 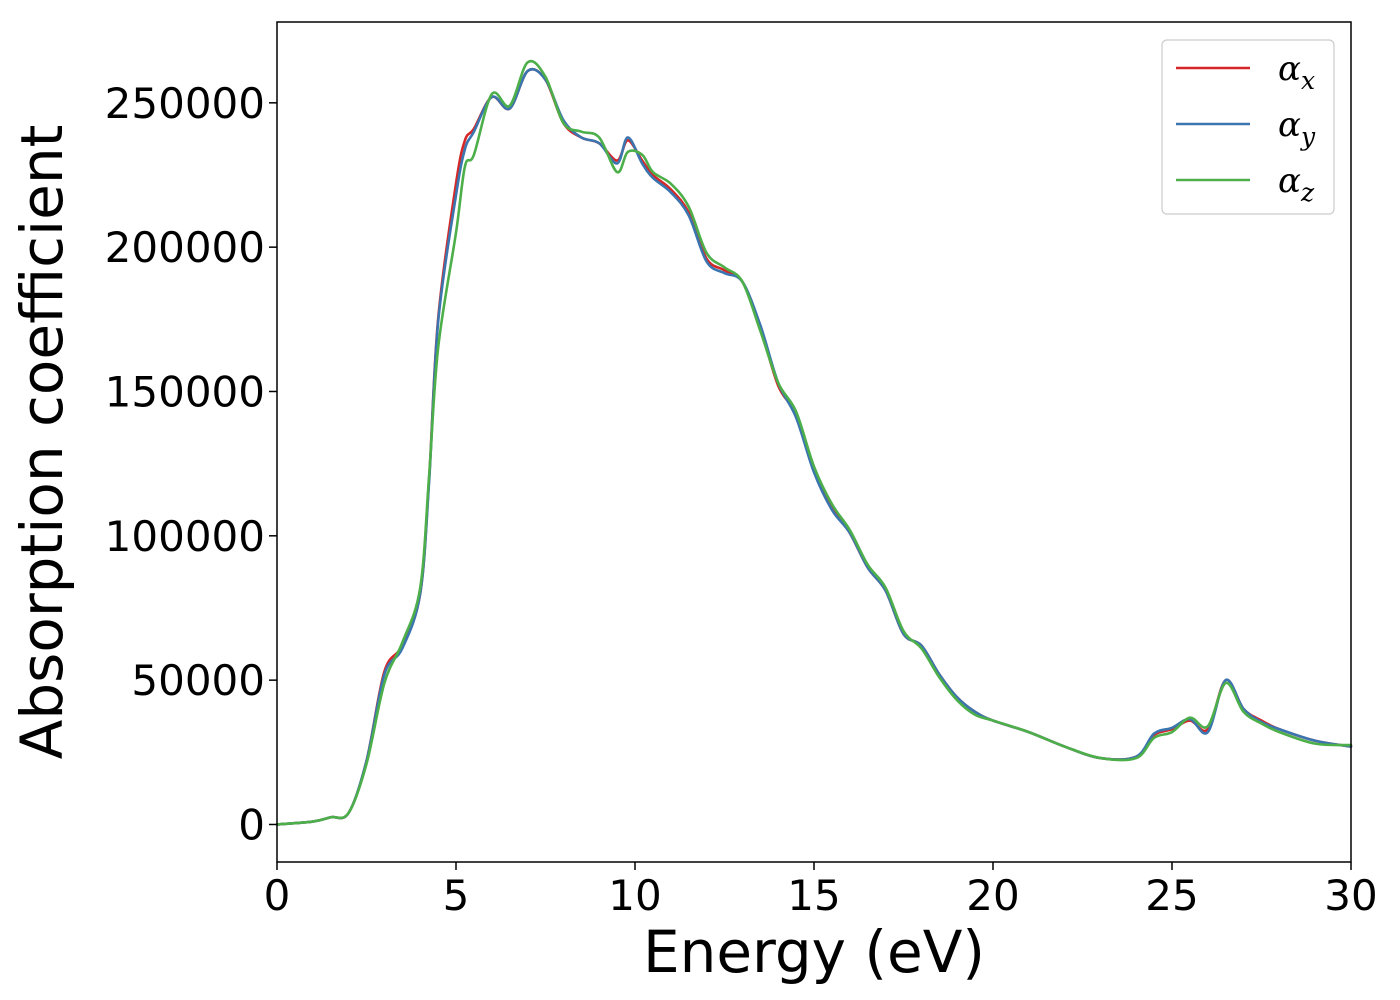 I want to click on legend-entry-label: αz, so click(x=1296, y=184).